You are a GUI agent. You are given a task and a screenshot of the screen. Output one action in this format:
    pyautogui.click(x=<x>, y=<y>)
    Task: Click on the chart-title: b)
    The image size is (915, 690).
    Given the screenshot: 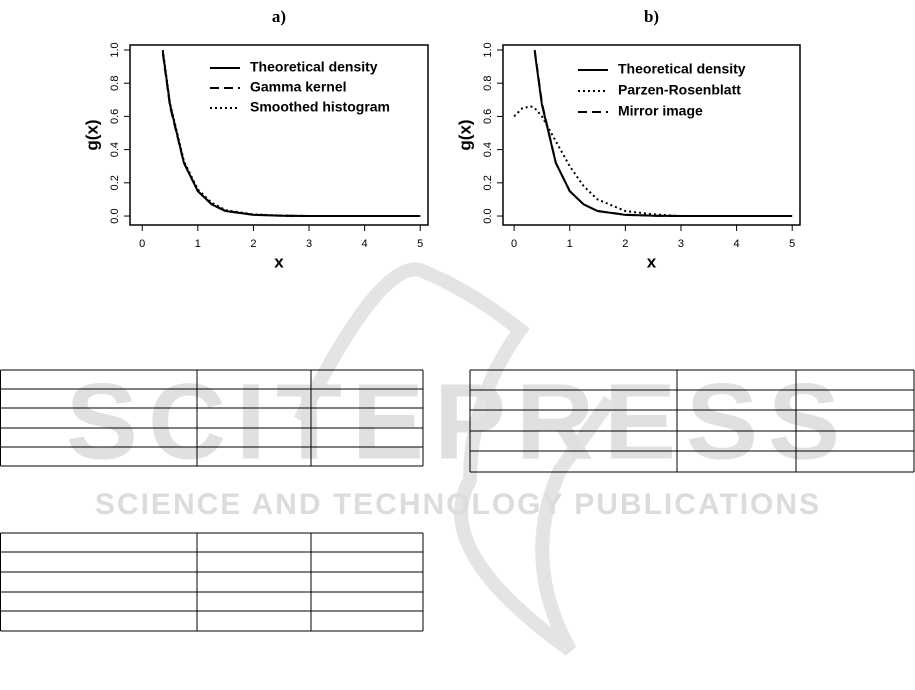 What is the action you would take?
    pyautogui.click(x=651, y=16)
    